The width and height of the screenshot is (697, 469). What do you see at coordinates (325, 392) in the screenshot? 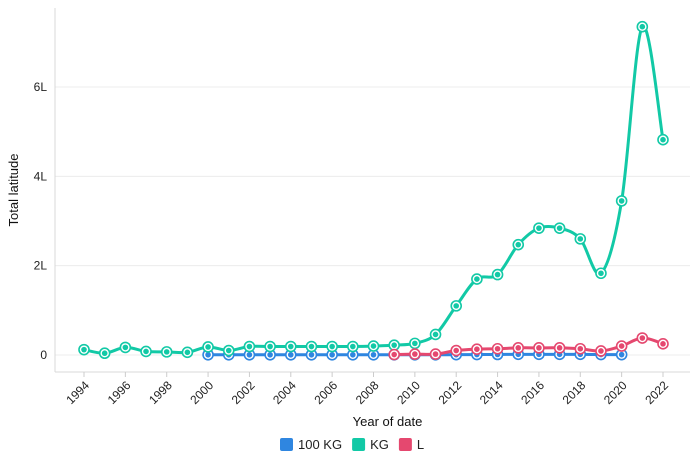
I see `x-tick-label: 2006` at bounding box center [325, 392].